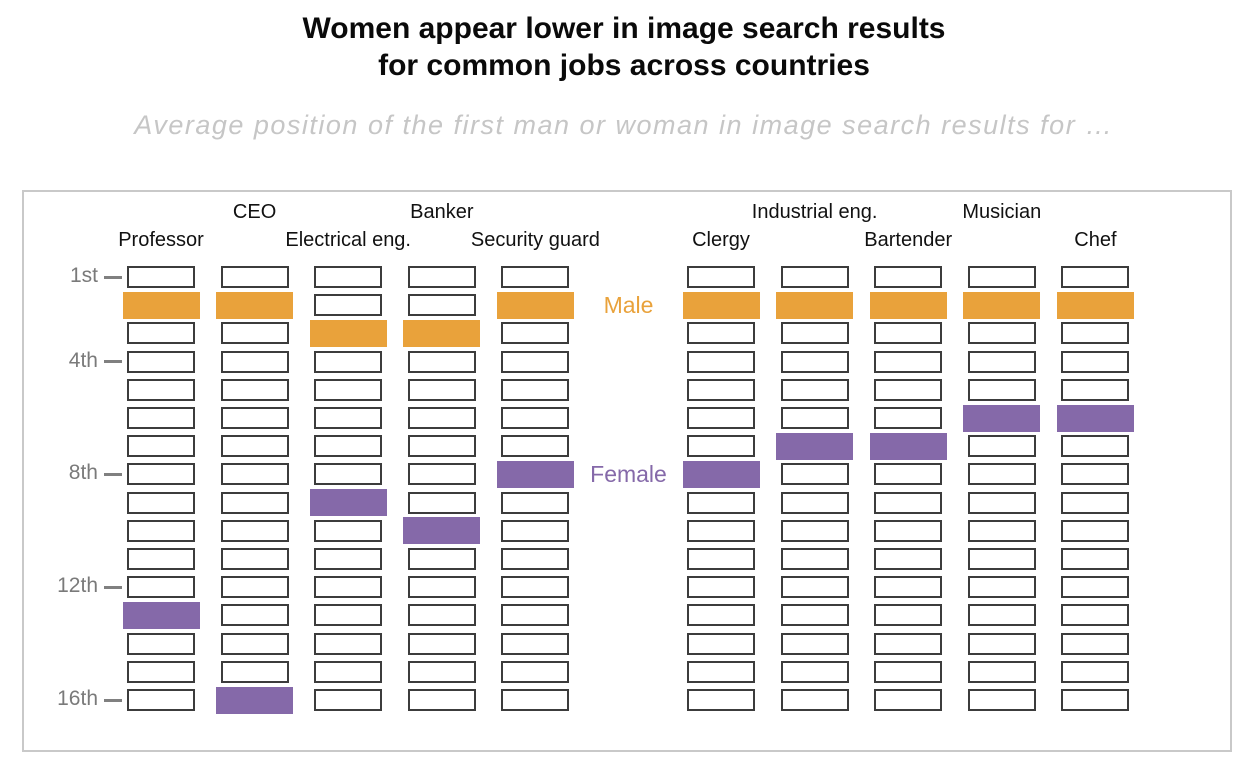  I want to click on column-label: Musician, so click(1002, 212).